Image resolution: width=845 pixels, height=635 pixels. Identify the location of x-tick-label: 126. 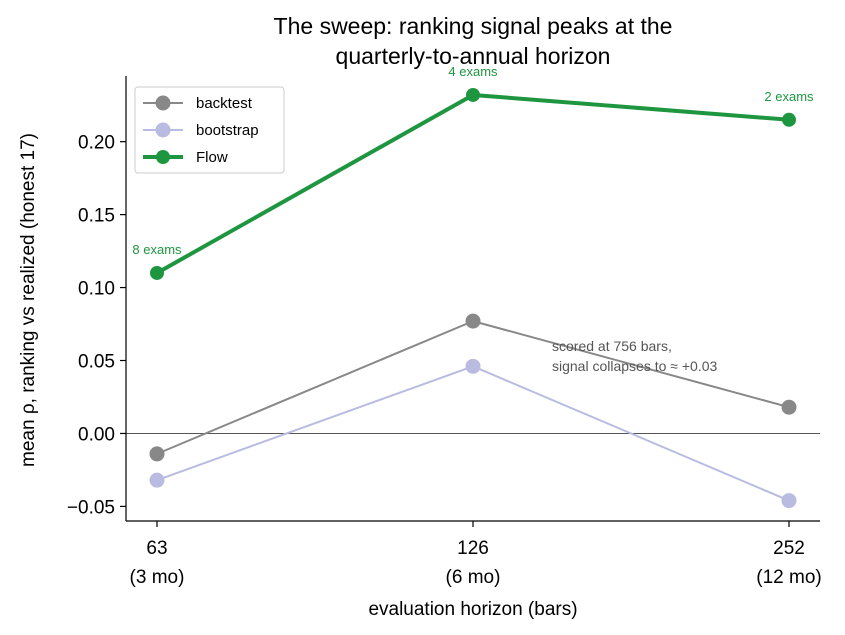
(473, 548).